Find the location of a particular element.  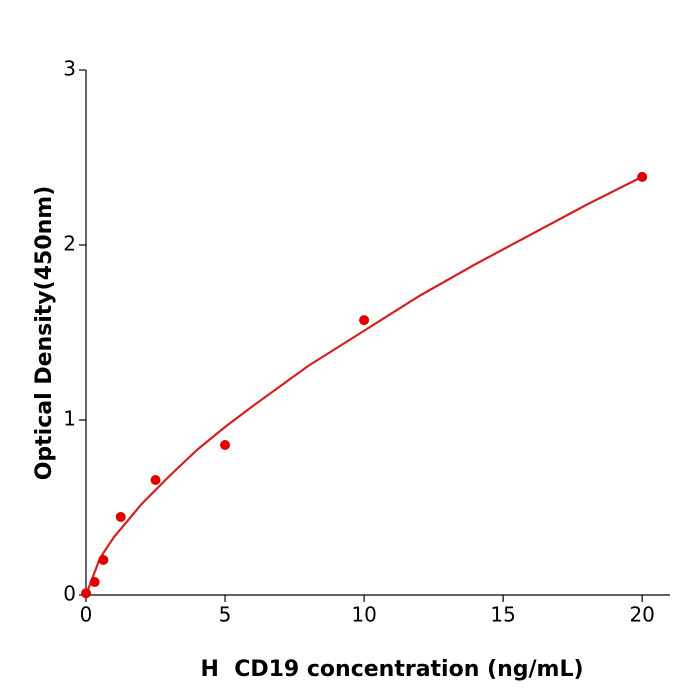

y-tick-label: 2 is located at coordinates (69, 244).